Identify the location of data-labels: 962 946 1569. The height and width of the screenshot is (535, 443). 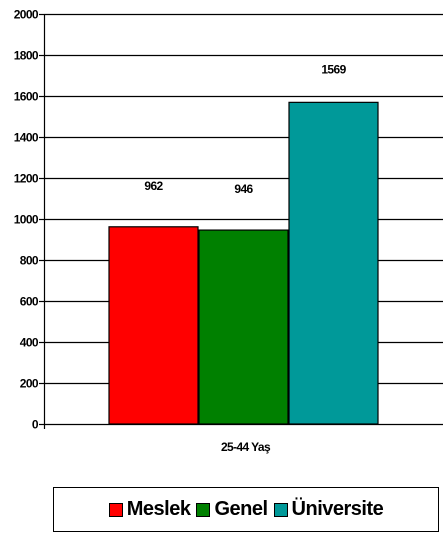
(245, 130).